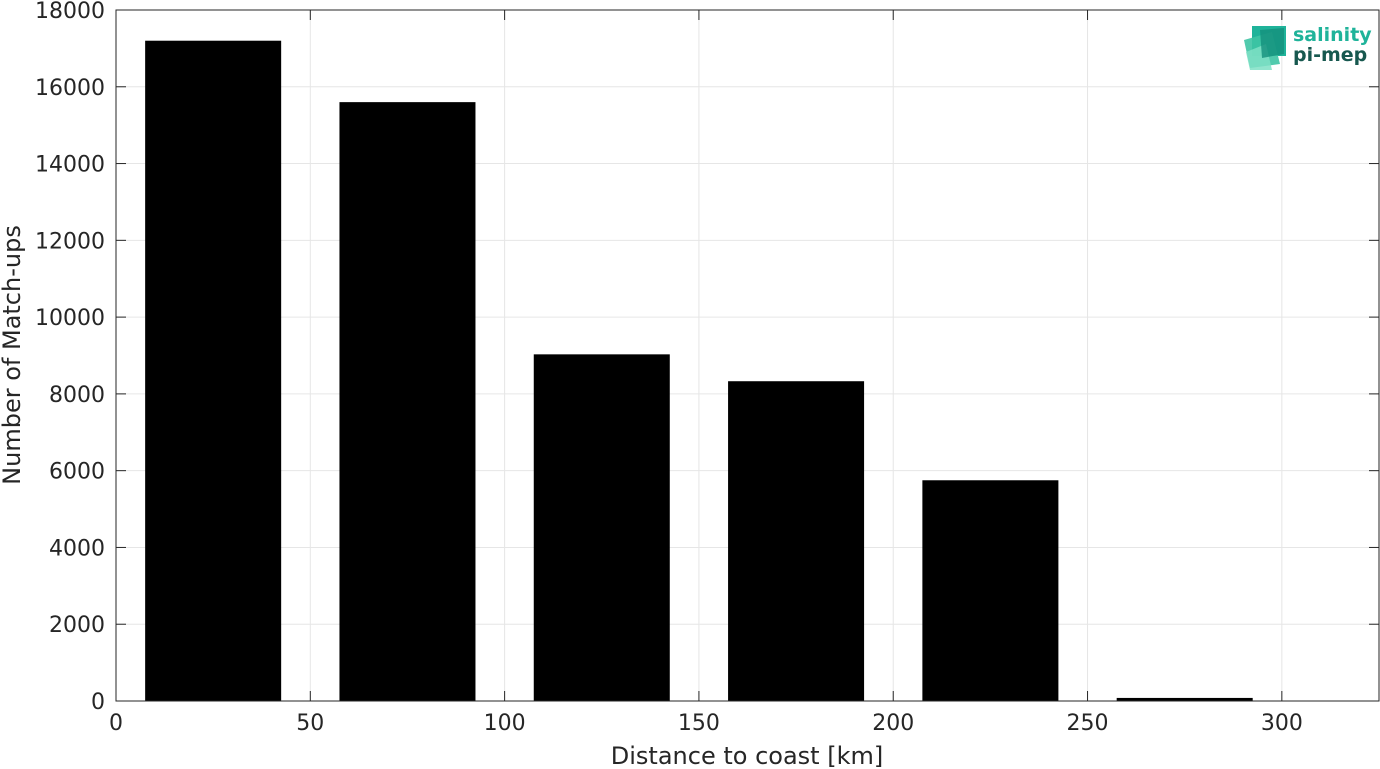 Image resolution: width=1380 pixels, height=769 pixels. What do you see at coordinates (747, 755) in the screenshot?
I see `x-axis-label: Distance to coast [km]` at bounding box center [747, 755].